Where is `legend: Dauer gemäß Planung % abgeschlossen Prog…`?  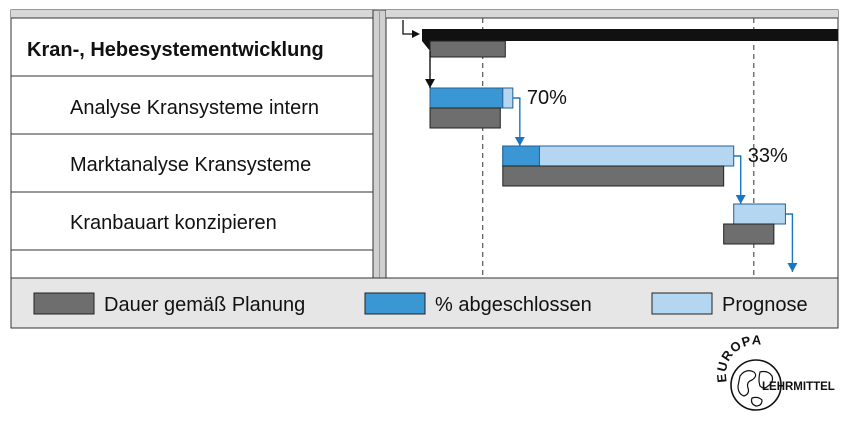 legend: Dauer gemäß Planung % abgeschlossen Prog… is located at coordinates (424, 303).